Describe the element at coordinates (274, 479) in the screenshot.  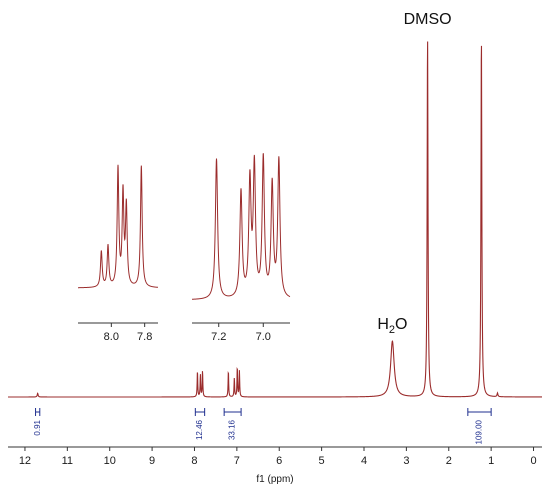
I see `x-axis-title: f1 (ppm)` at that location.